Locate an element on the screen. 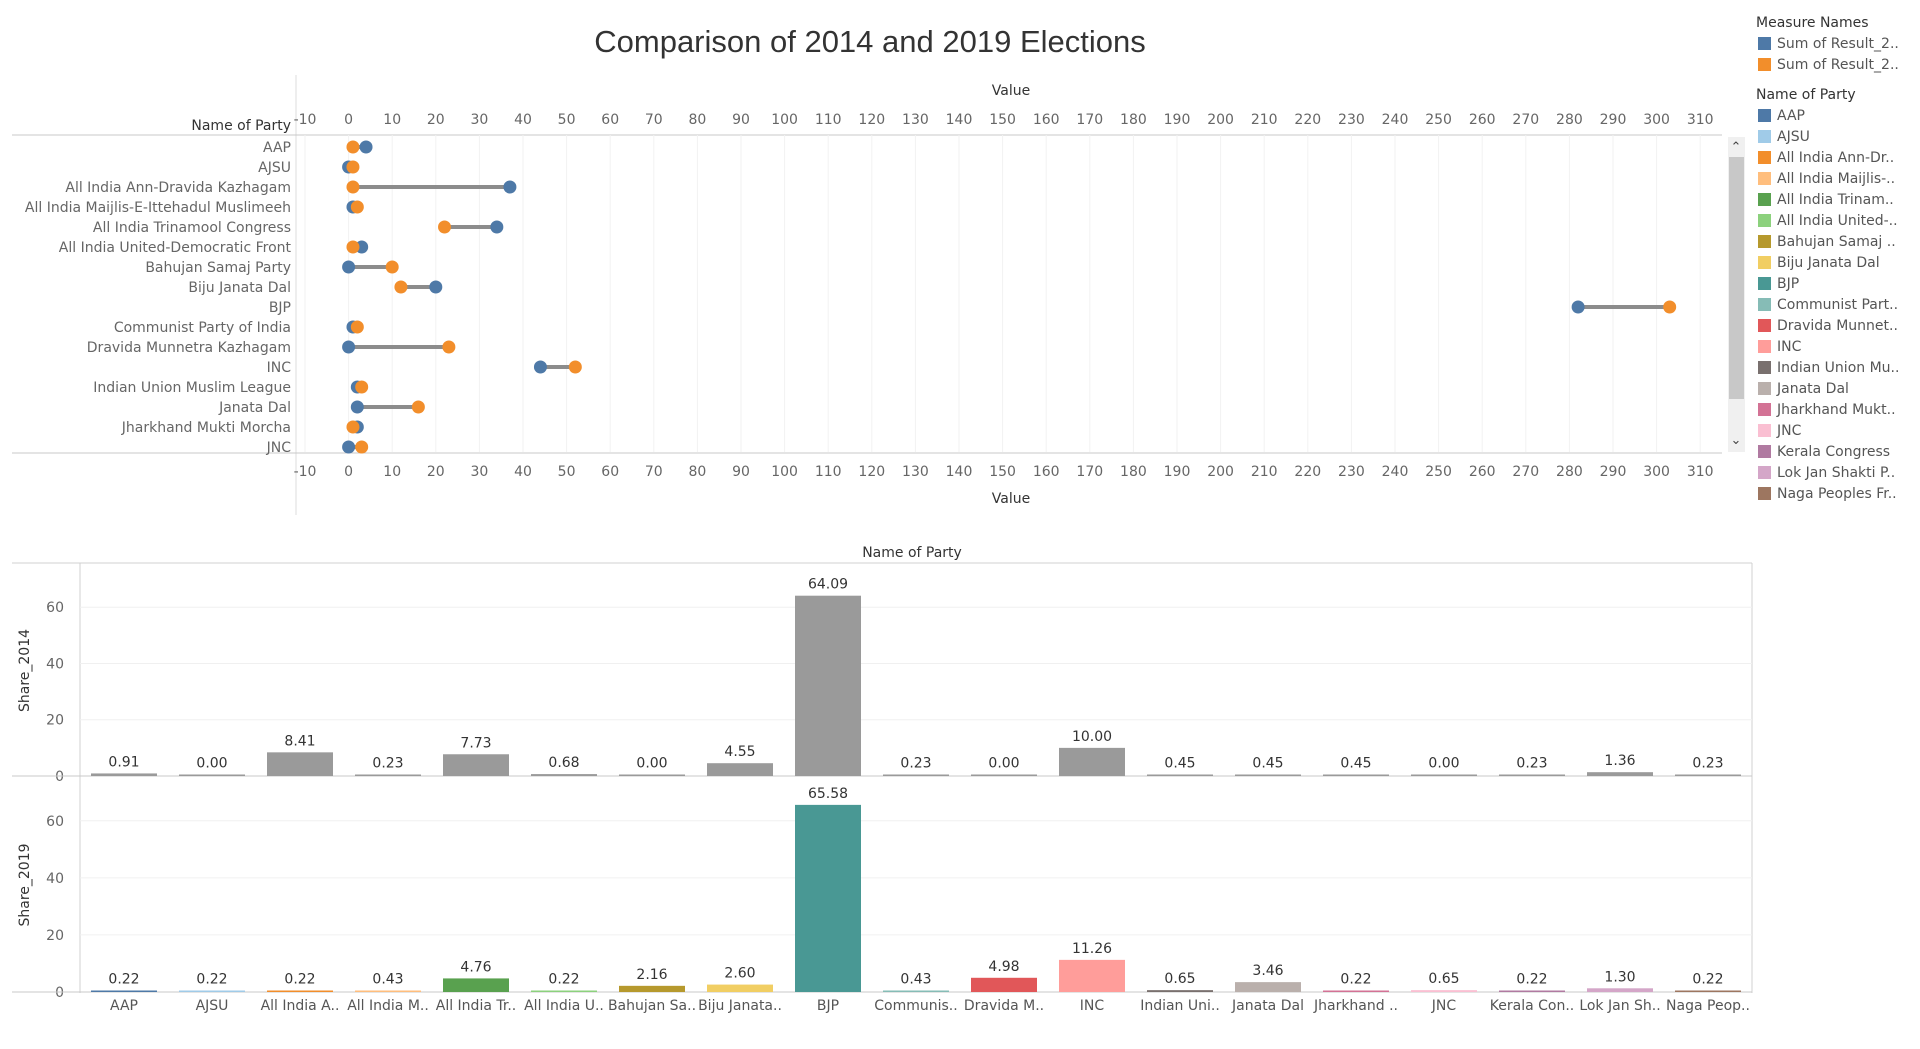 Image resolution: width=1920 pixels, height=1049 pixels. row-header: Name of Party is located at coordinates (241, 126).